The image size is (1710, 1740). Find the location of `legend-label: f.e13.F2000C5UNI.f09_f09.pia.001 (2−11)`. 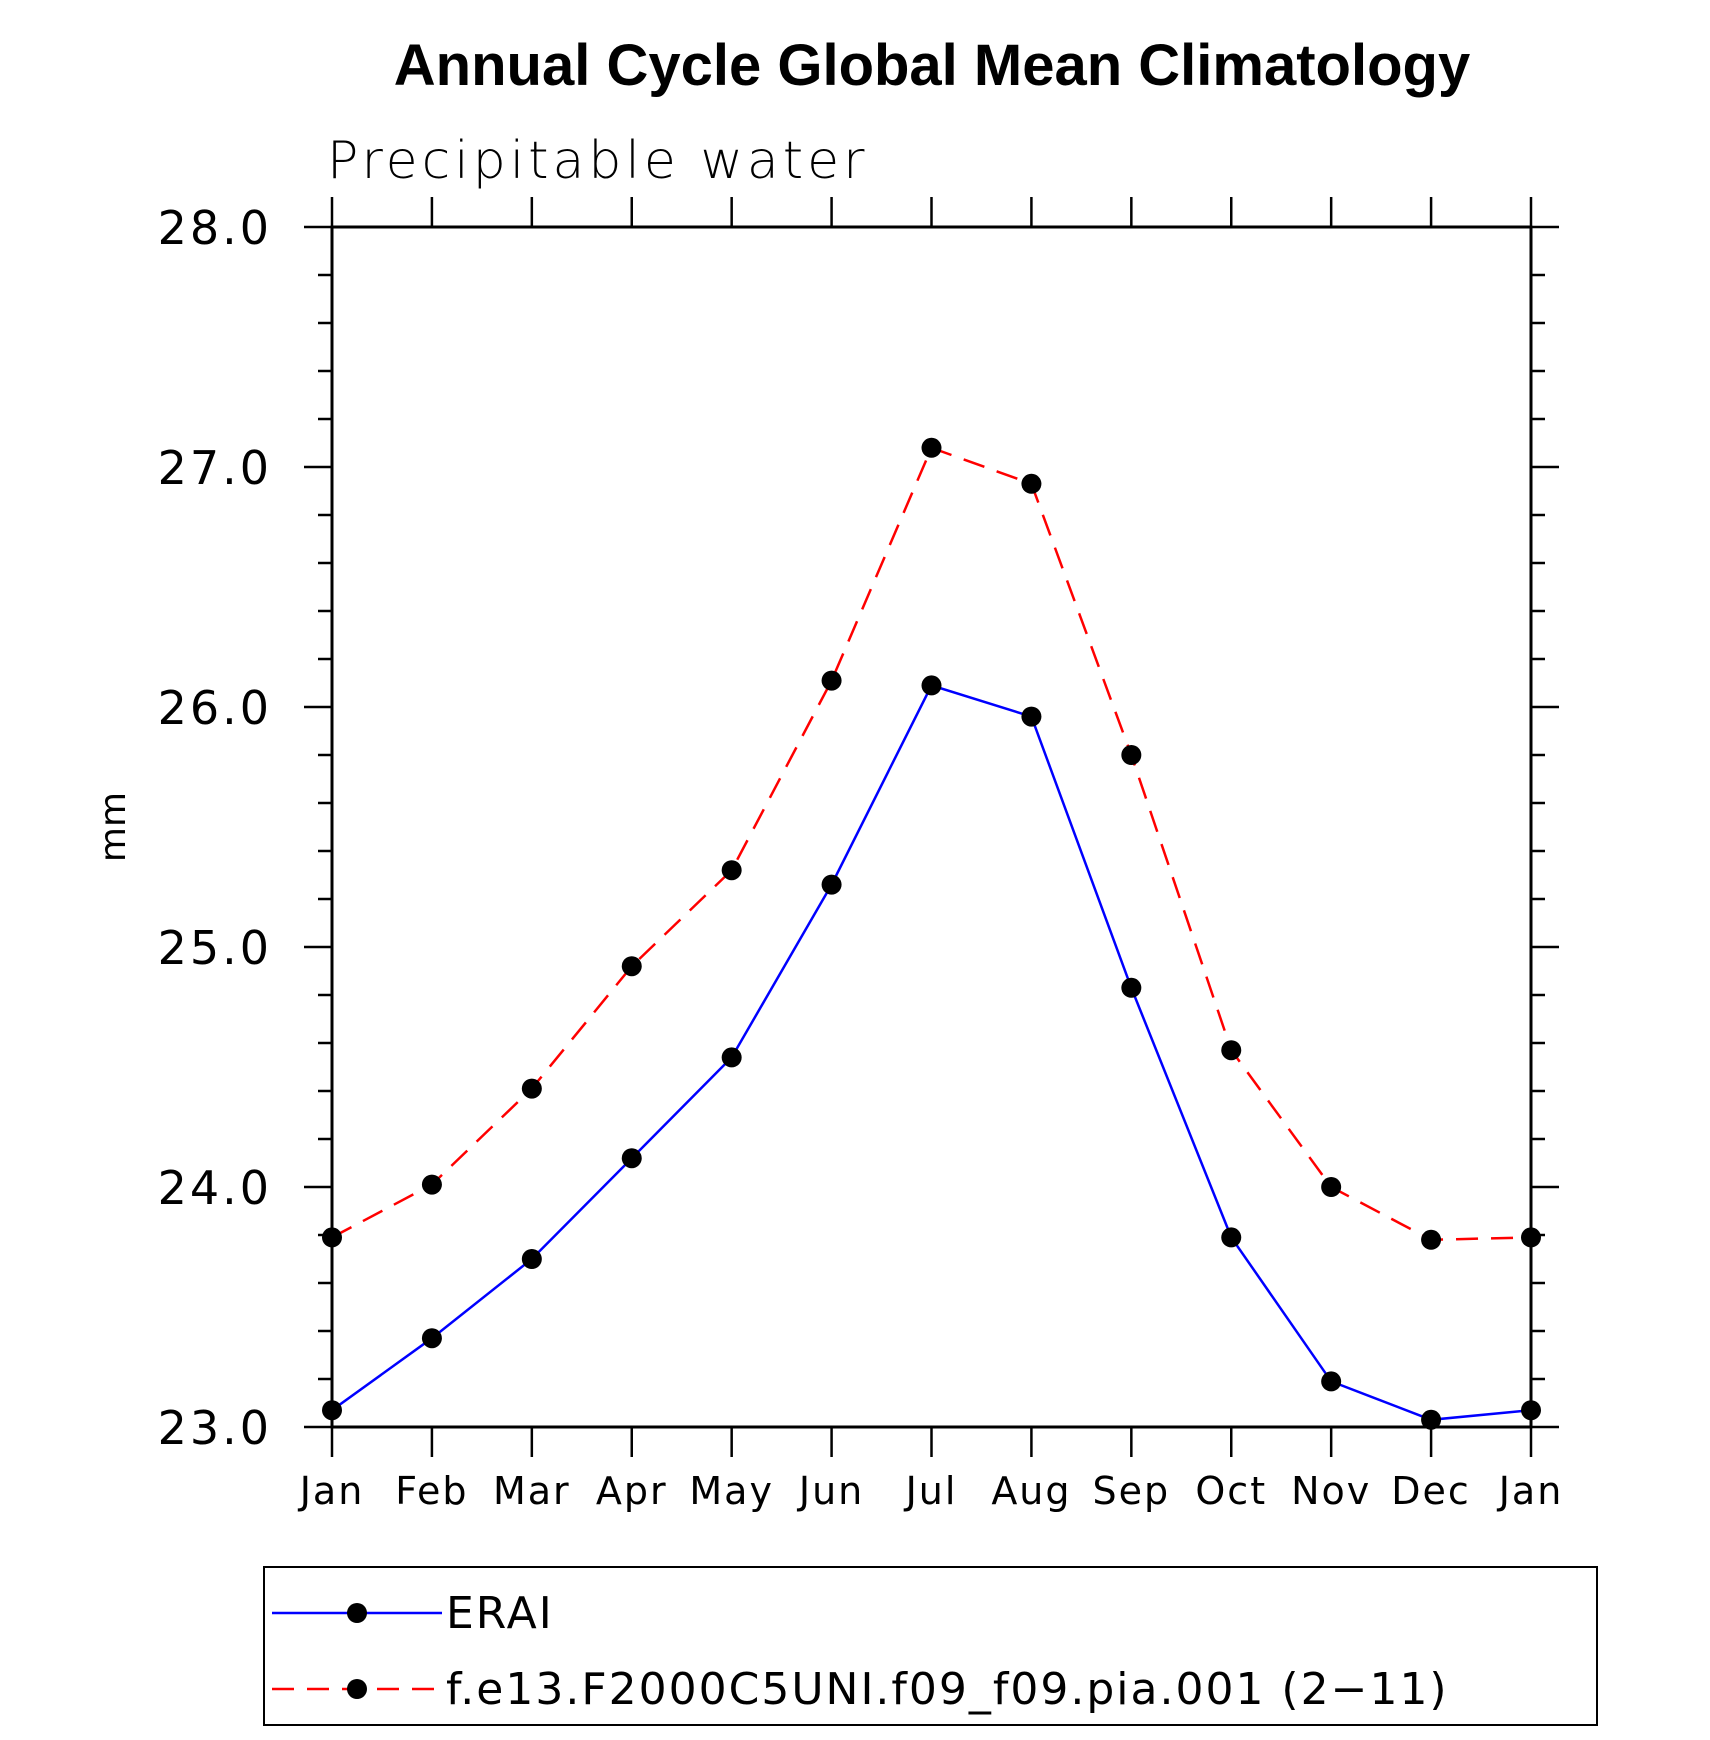

legend-label: f.e13.F2000C5UNI.f09_f09.pia.001 (2−11) is located at coordinates (947, 1689).